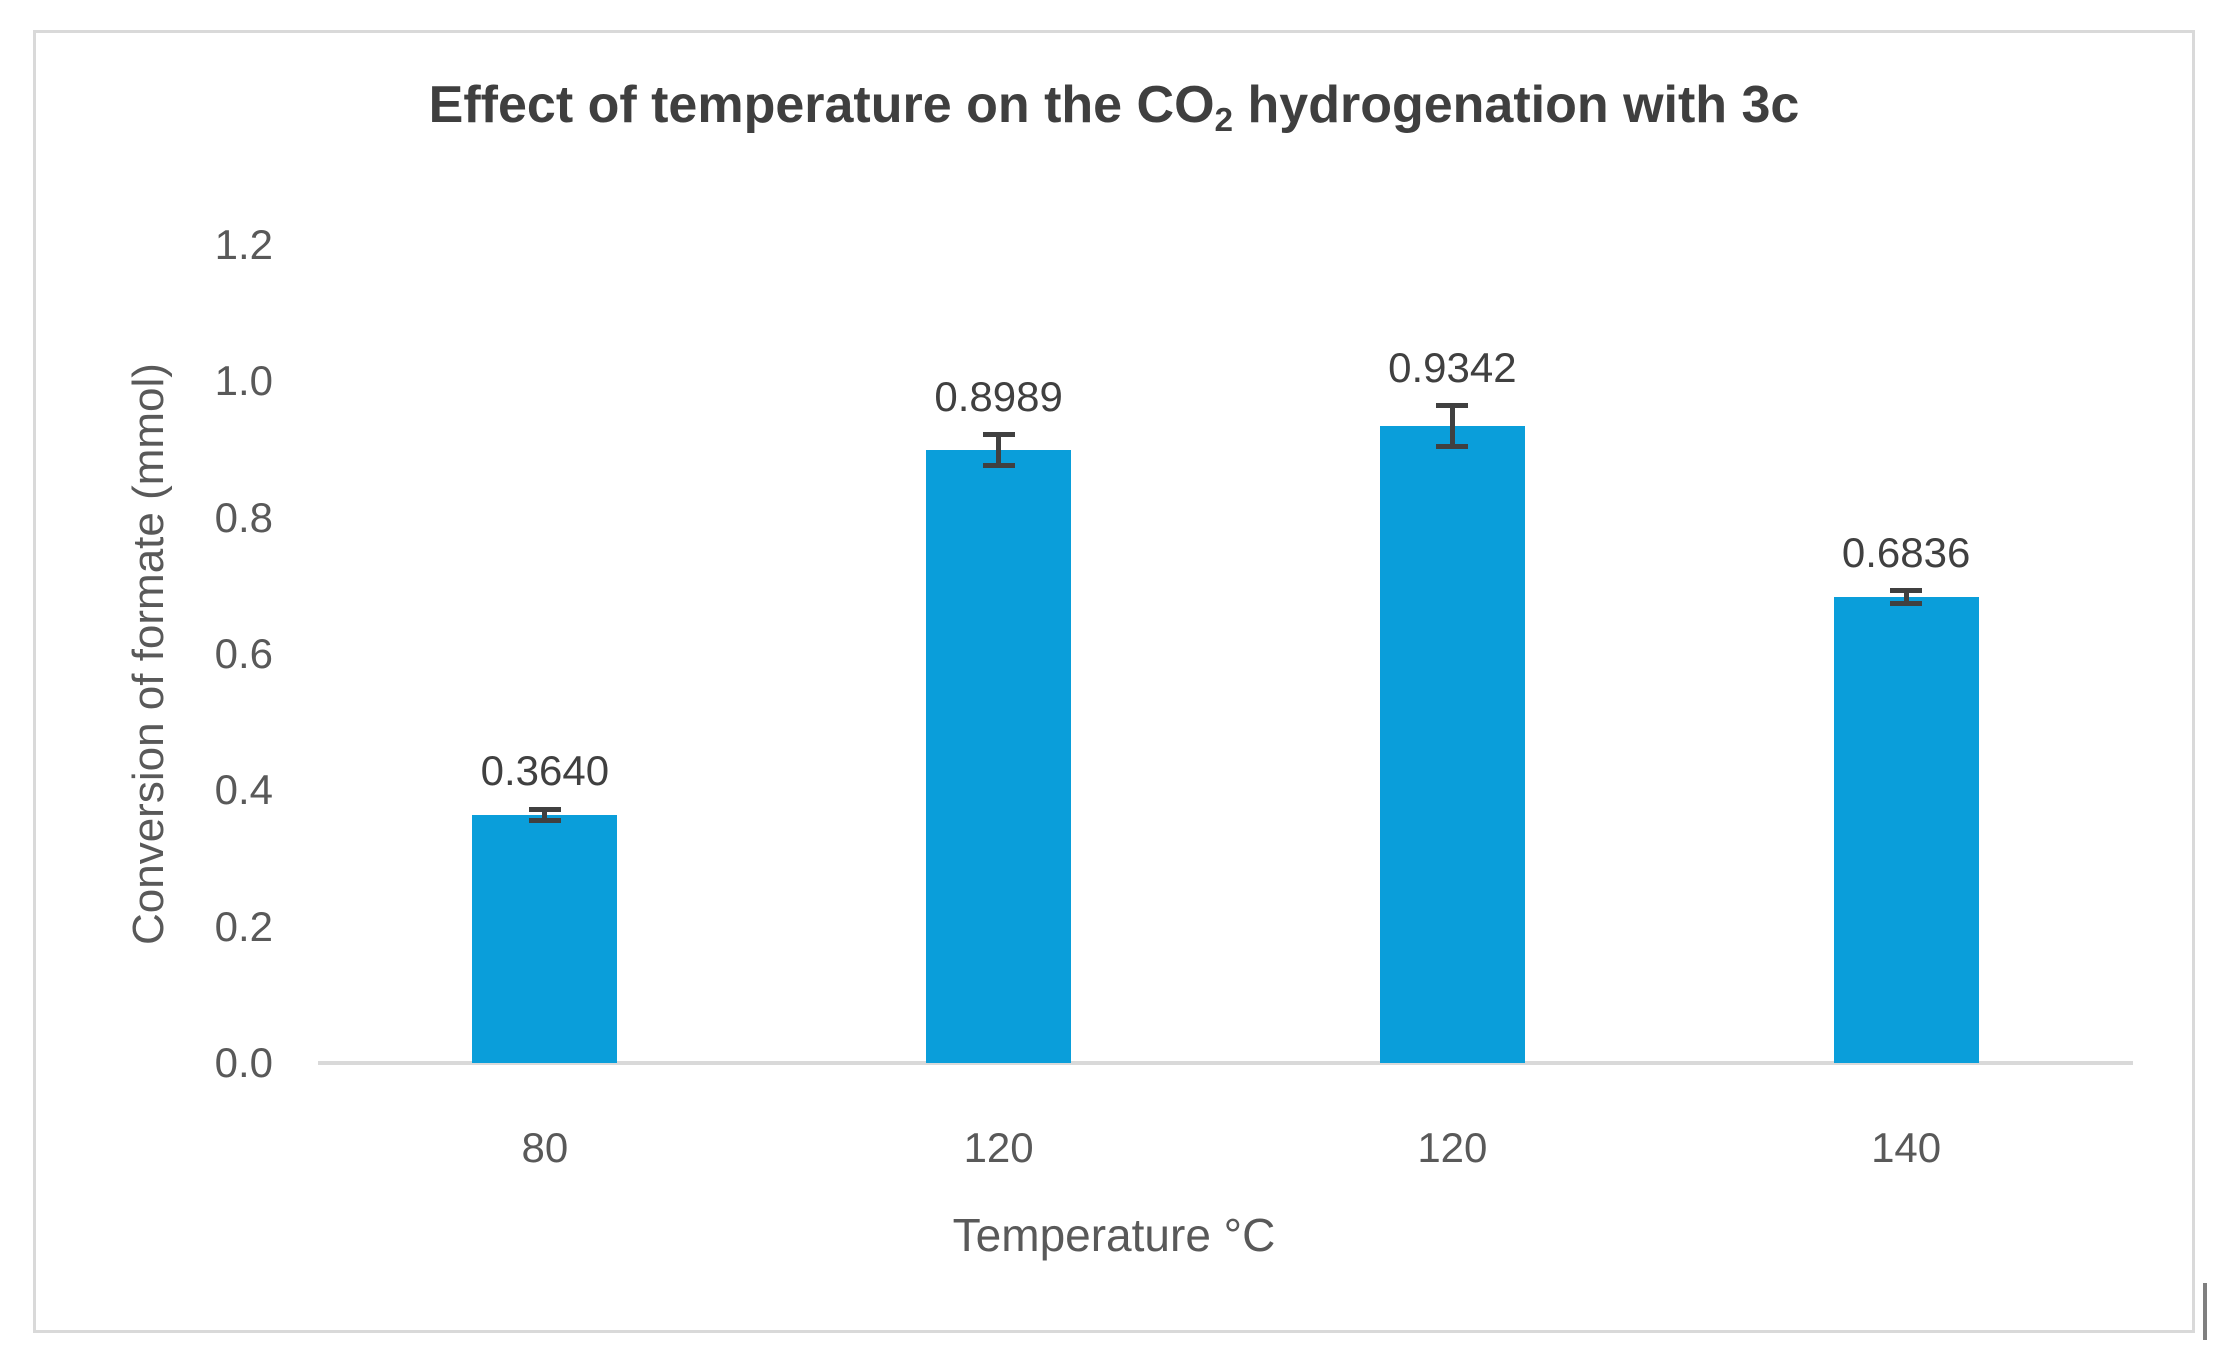 This screenshot has width=2234, height=1371. What do you see at coordinates (1225, 1063) in the screenshot?
I see `x-axis-line` at bounding box center [1225, 1063].